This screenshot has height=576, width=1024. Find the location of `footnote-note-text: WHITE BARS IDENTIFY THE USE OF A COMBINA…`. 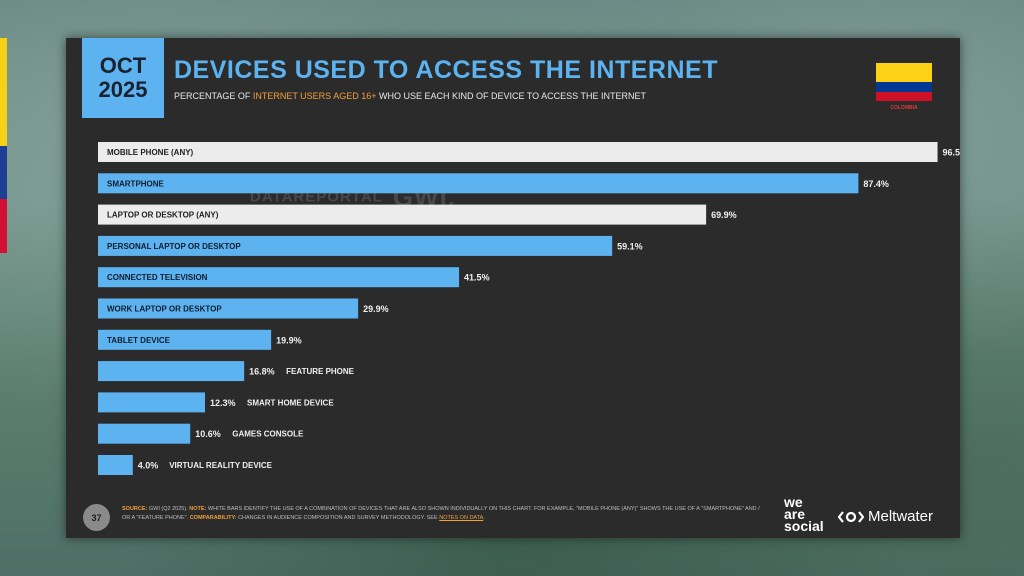

footnote-note-text: WHITE BARS IDENTIFY THE USE OF A COMBINA… is located at coordinates (441, 513).